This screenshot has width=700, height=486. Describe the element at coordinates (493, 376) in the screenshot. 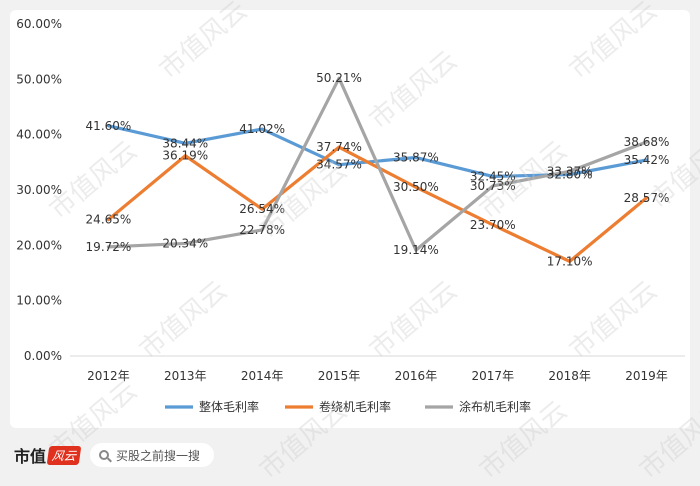

I see `x-tick-label: 2017年` at that location.